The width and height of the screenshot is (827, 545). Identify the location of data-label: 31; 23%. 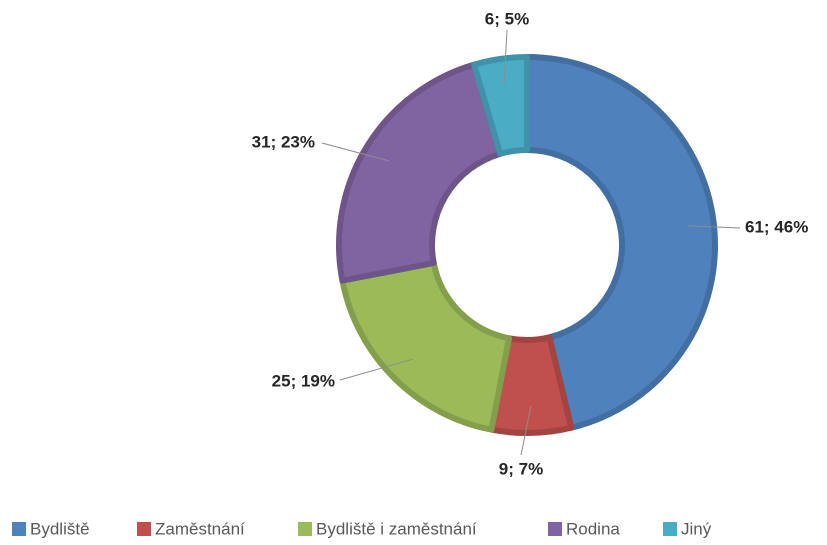
(283, 141).